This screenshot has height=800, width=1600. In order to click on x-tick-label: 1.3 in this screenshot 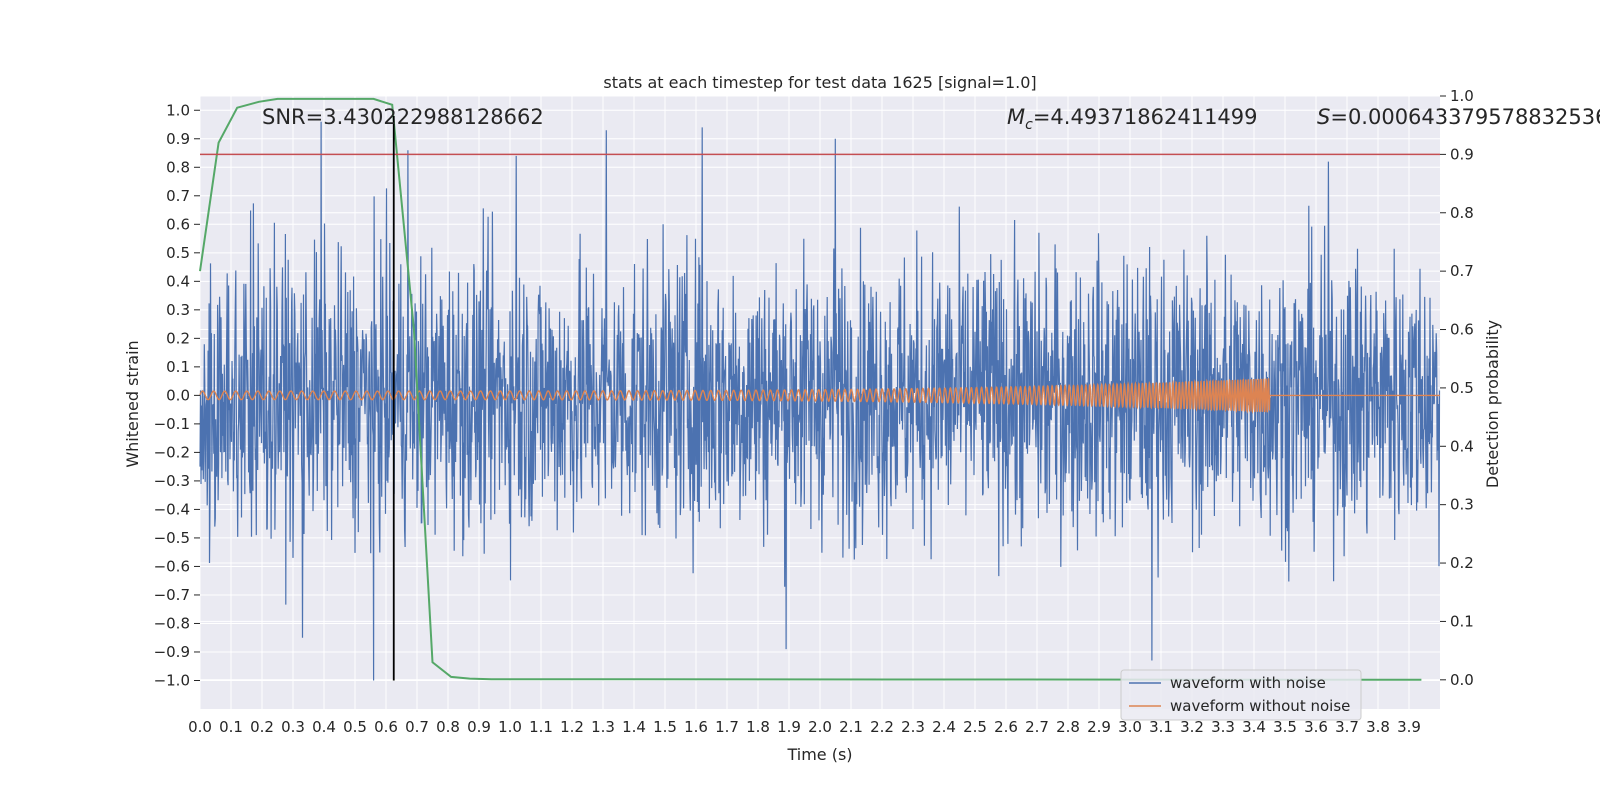, I will do `click(603, 727)`.